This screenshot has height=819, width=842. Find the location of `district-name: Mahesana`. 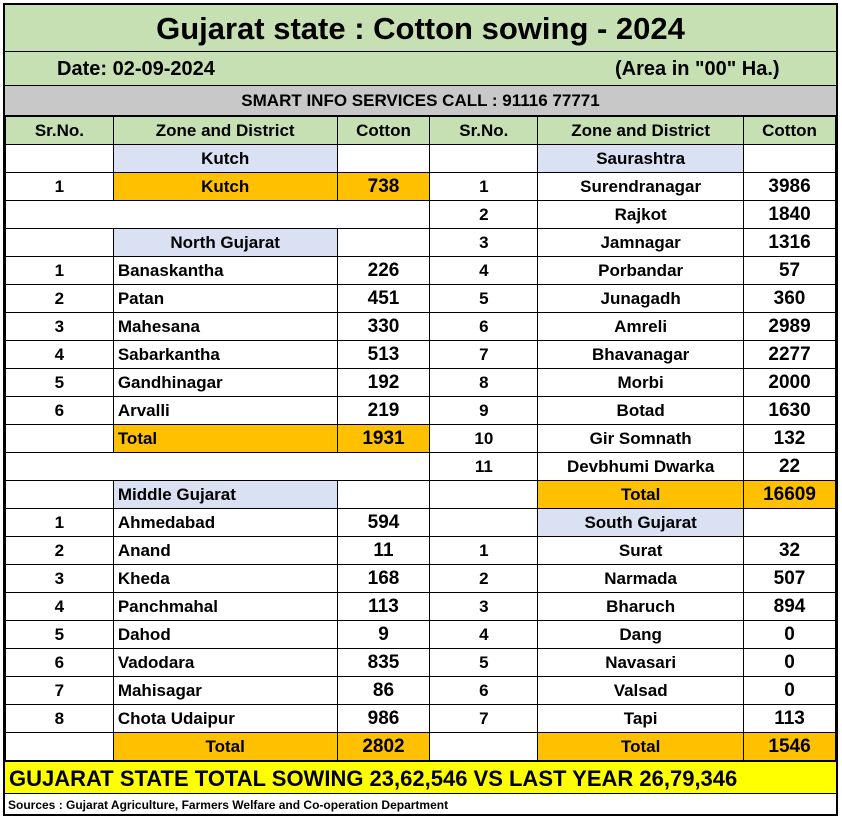

district-name: Mahesana is located at coordinates (225, 326).